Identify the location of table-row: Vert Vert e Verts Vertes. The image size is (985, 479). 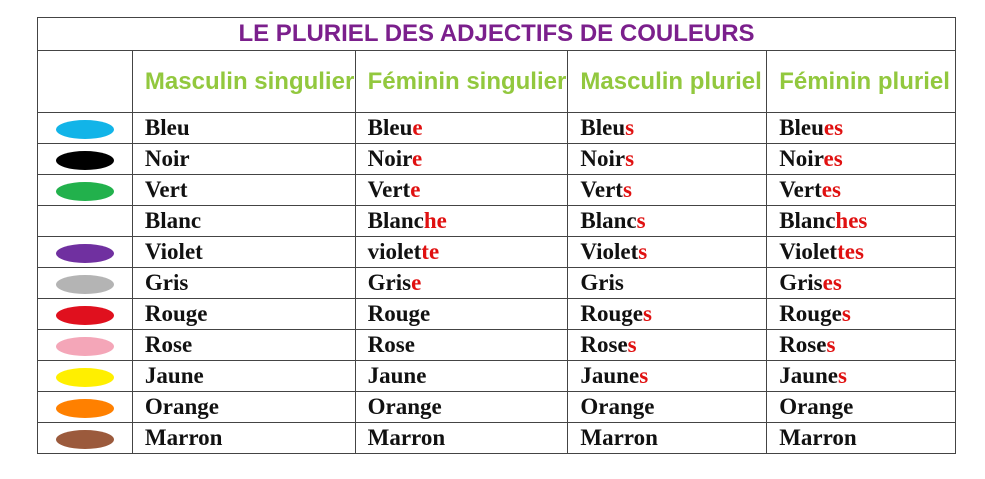
(496, 190).